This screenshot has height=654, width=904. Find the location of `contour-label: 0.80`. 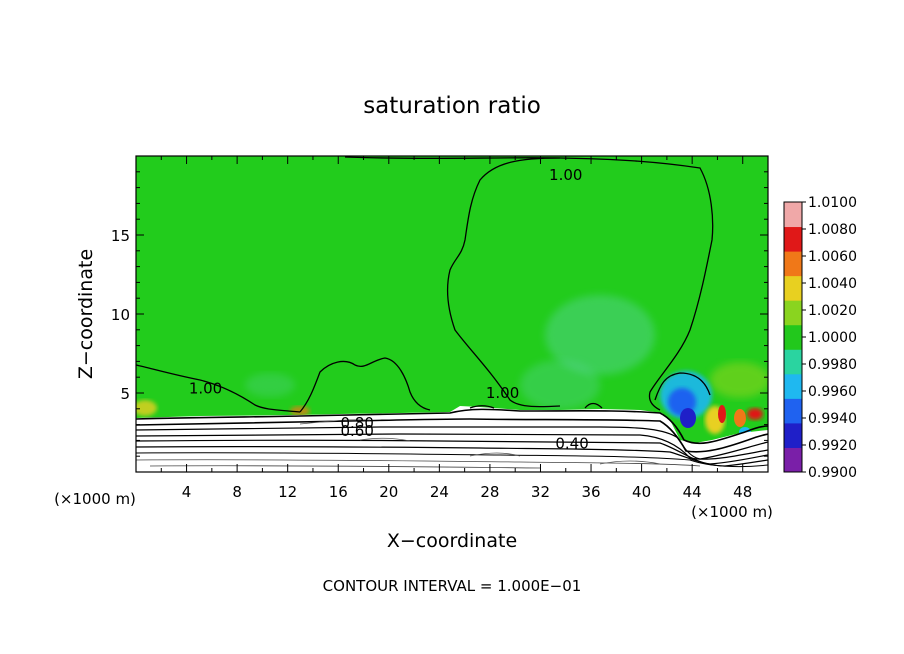

contour-label: 0.80 is located at coordinates (356, 423).